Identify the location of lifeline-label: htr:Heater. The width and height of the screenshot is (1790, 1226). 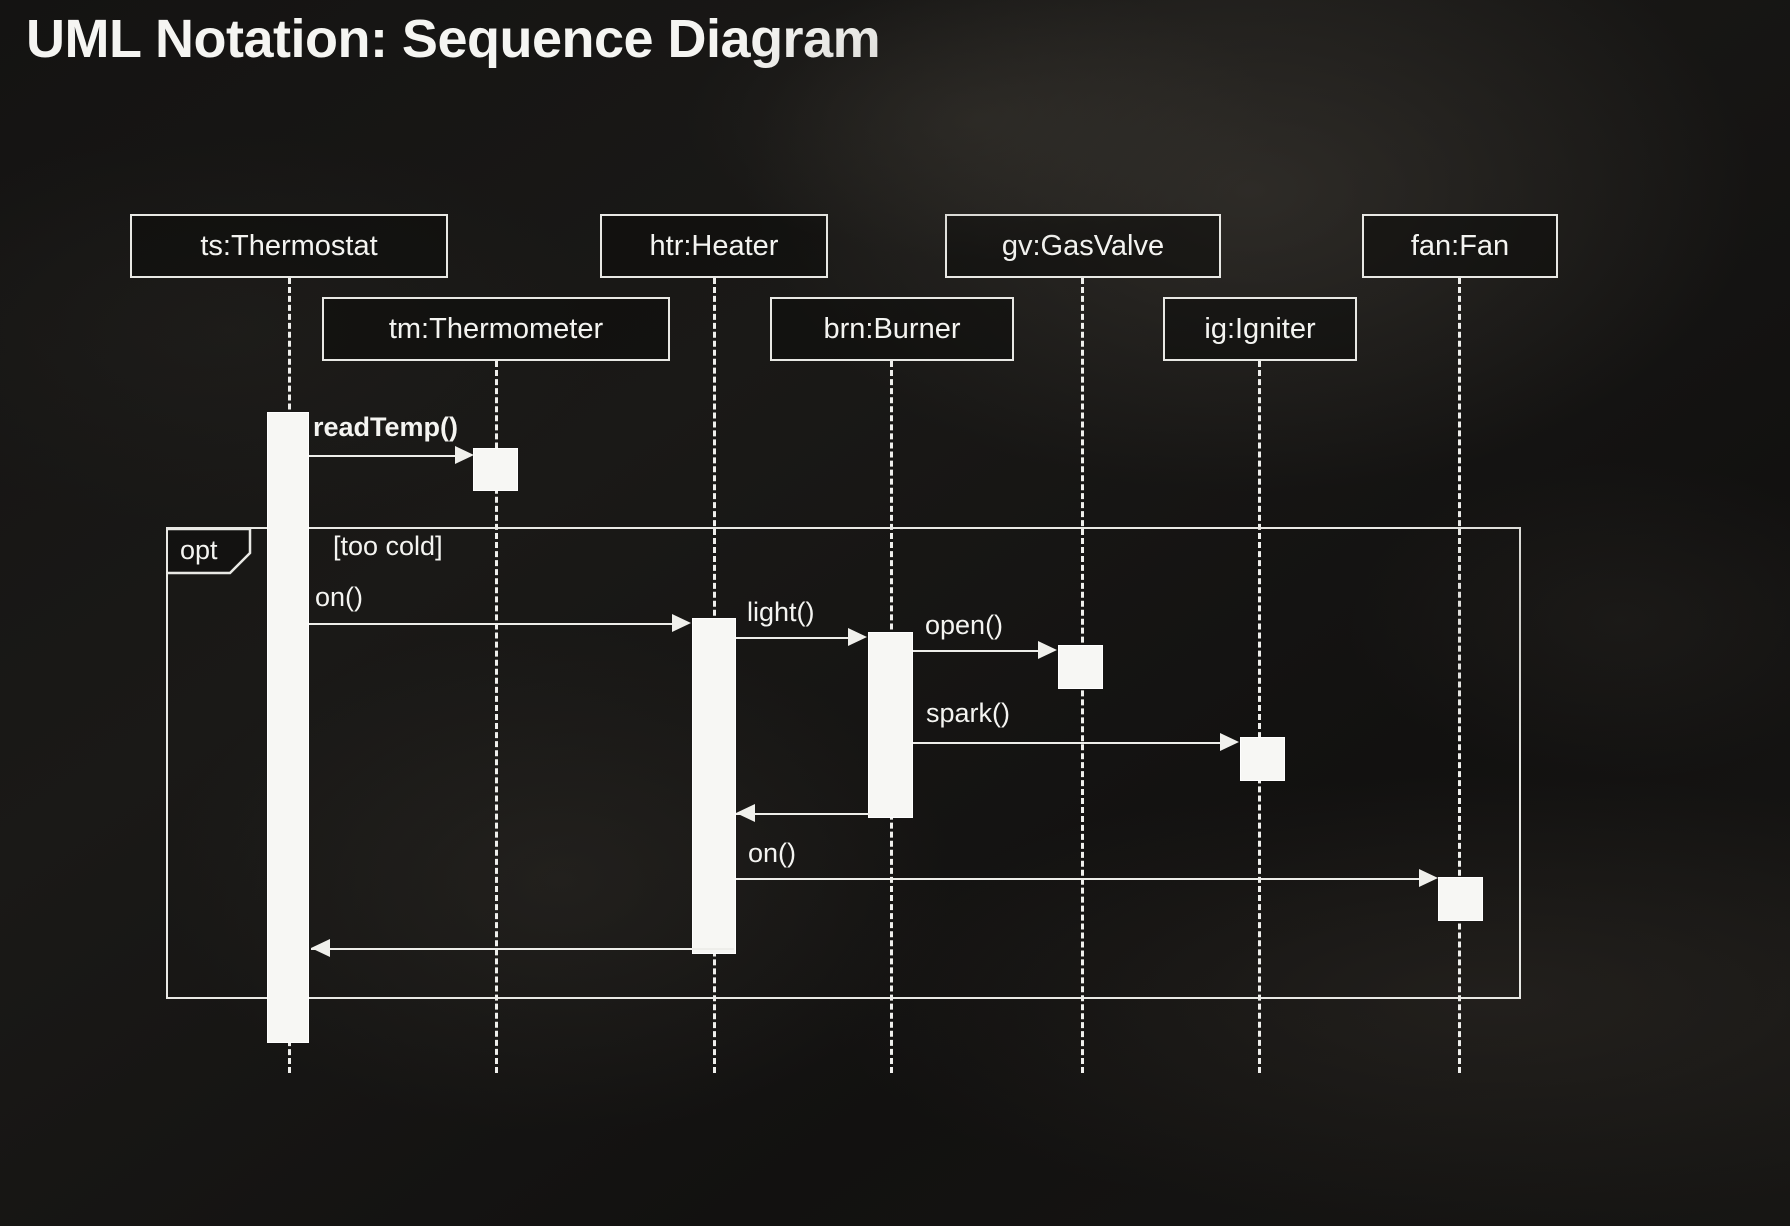
(714, 245).